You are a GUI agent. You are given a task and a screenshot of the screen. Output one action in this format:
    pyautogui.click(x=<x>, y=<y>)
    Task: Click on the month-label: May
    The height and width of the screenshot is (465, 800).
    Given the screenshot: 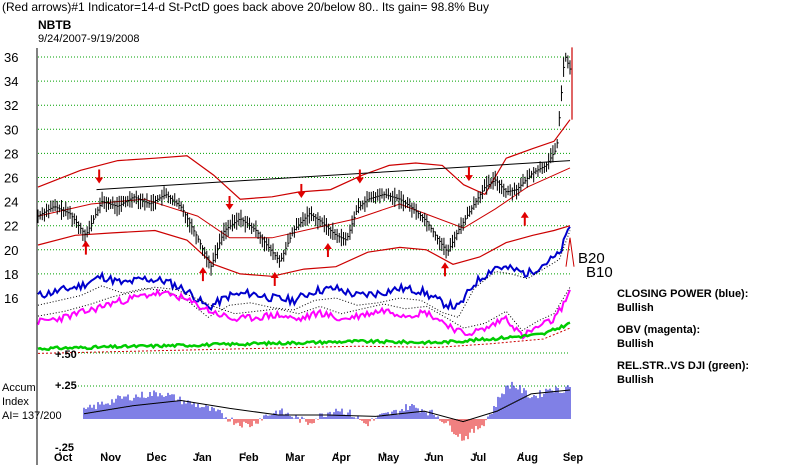 What is the action you would take?
    pyautogui.click(x=389, y=458)
    